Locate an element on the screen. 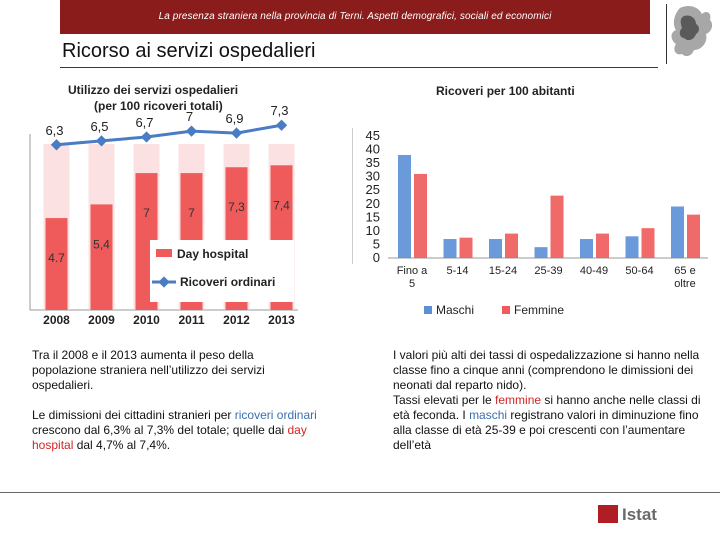  label-ricoveri-ordinari: 7,3 is located at coordinates (279, 110).